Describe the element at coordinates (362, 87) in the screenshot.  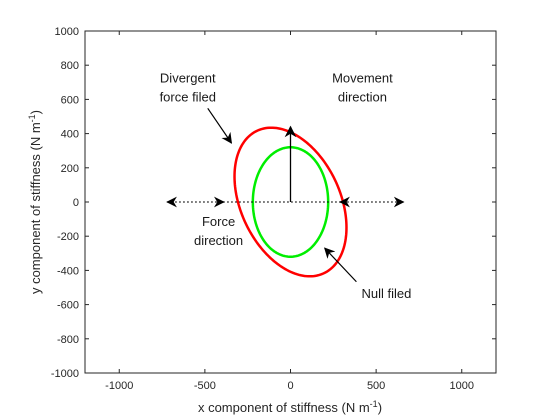
I see `annotation-movement: Movement direction` at that location.